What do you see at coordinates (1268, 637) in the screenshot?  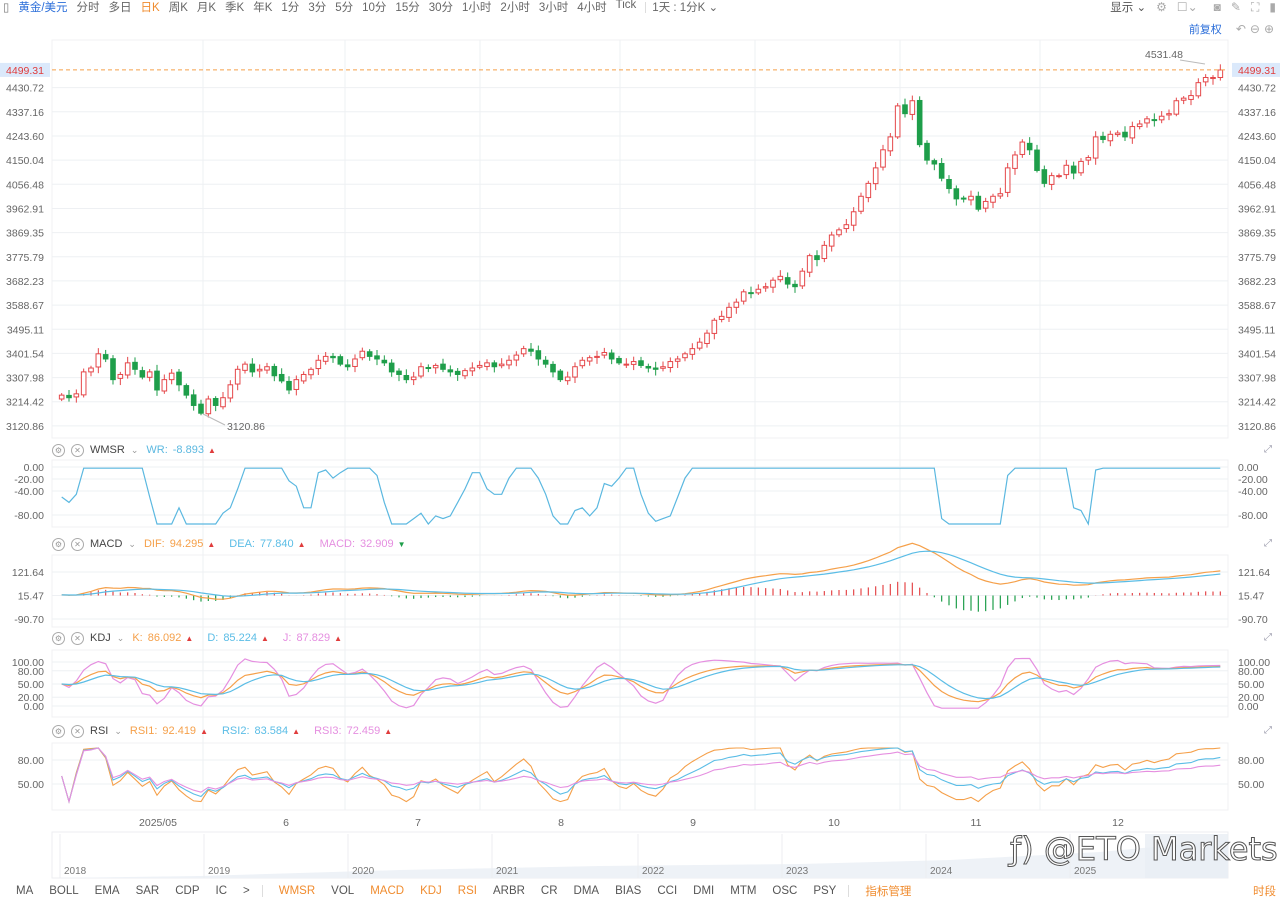 I see `kdj-expand-icon: ⤢` at bounding box center [1268, 637].